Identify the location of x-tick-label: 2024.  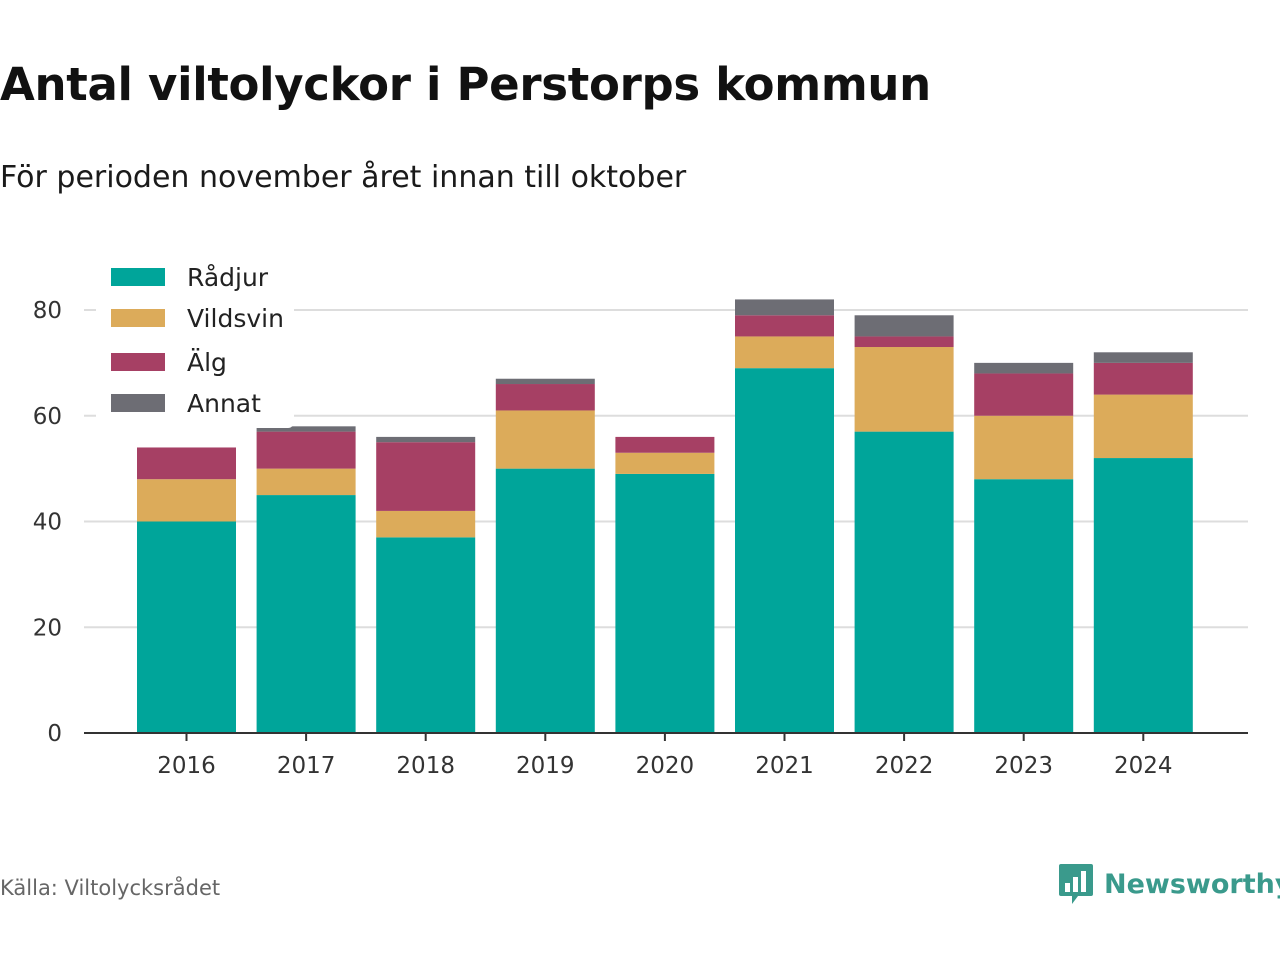
(1143, 766).